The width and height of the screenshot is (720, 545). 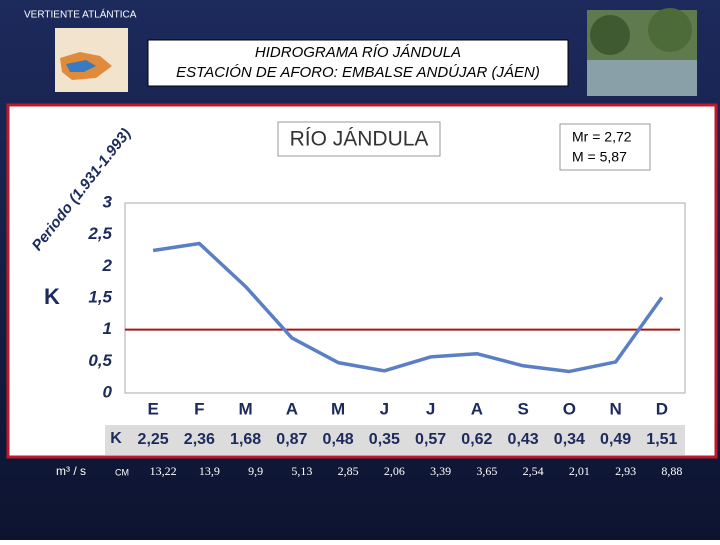 What do you see at coordinates (100, 296) in the screenshot?
I see `y-tick-label: 1,5` at bounding box center [100, 296].